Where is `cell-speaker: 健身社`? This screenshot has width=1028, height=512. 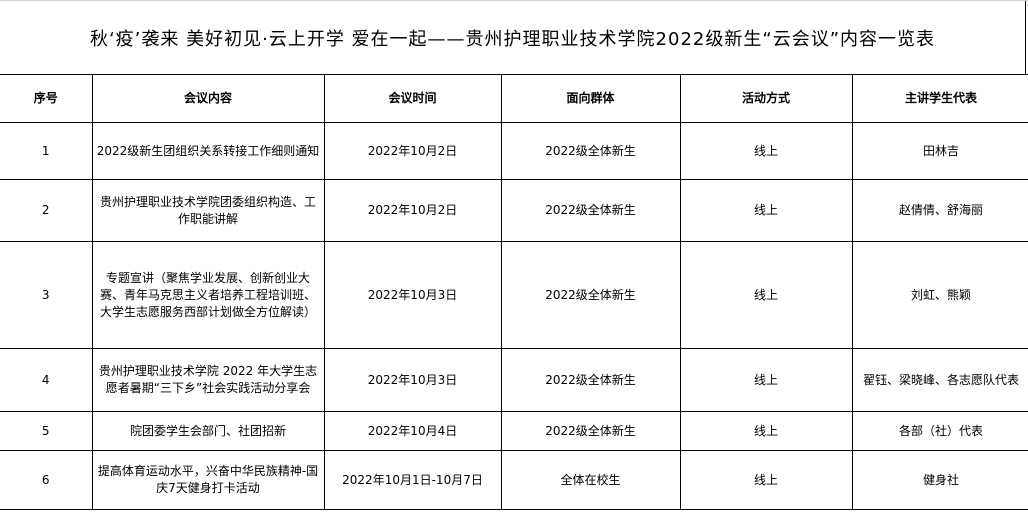
cell-speaker: 健身社 is located at coordinates (939, 480).